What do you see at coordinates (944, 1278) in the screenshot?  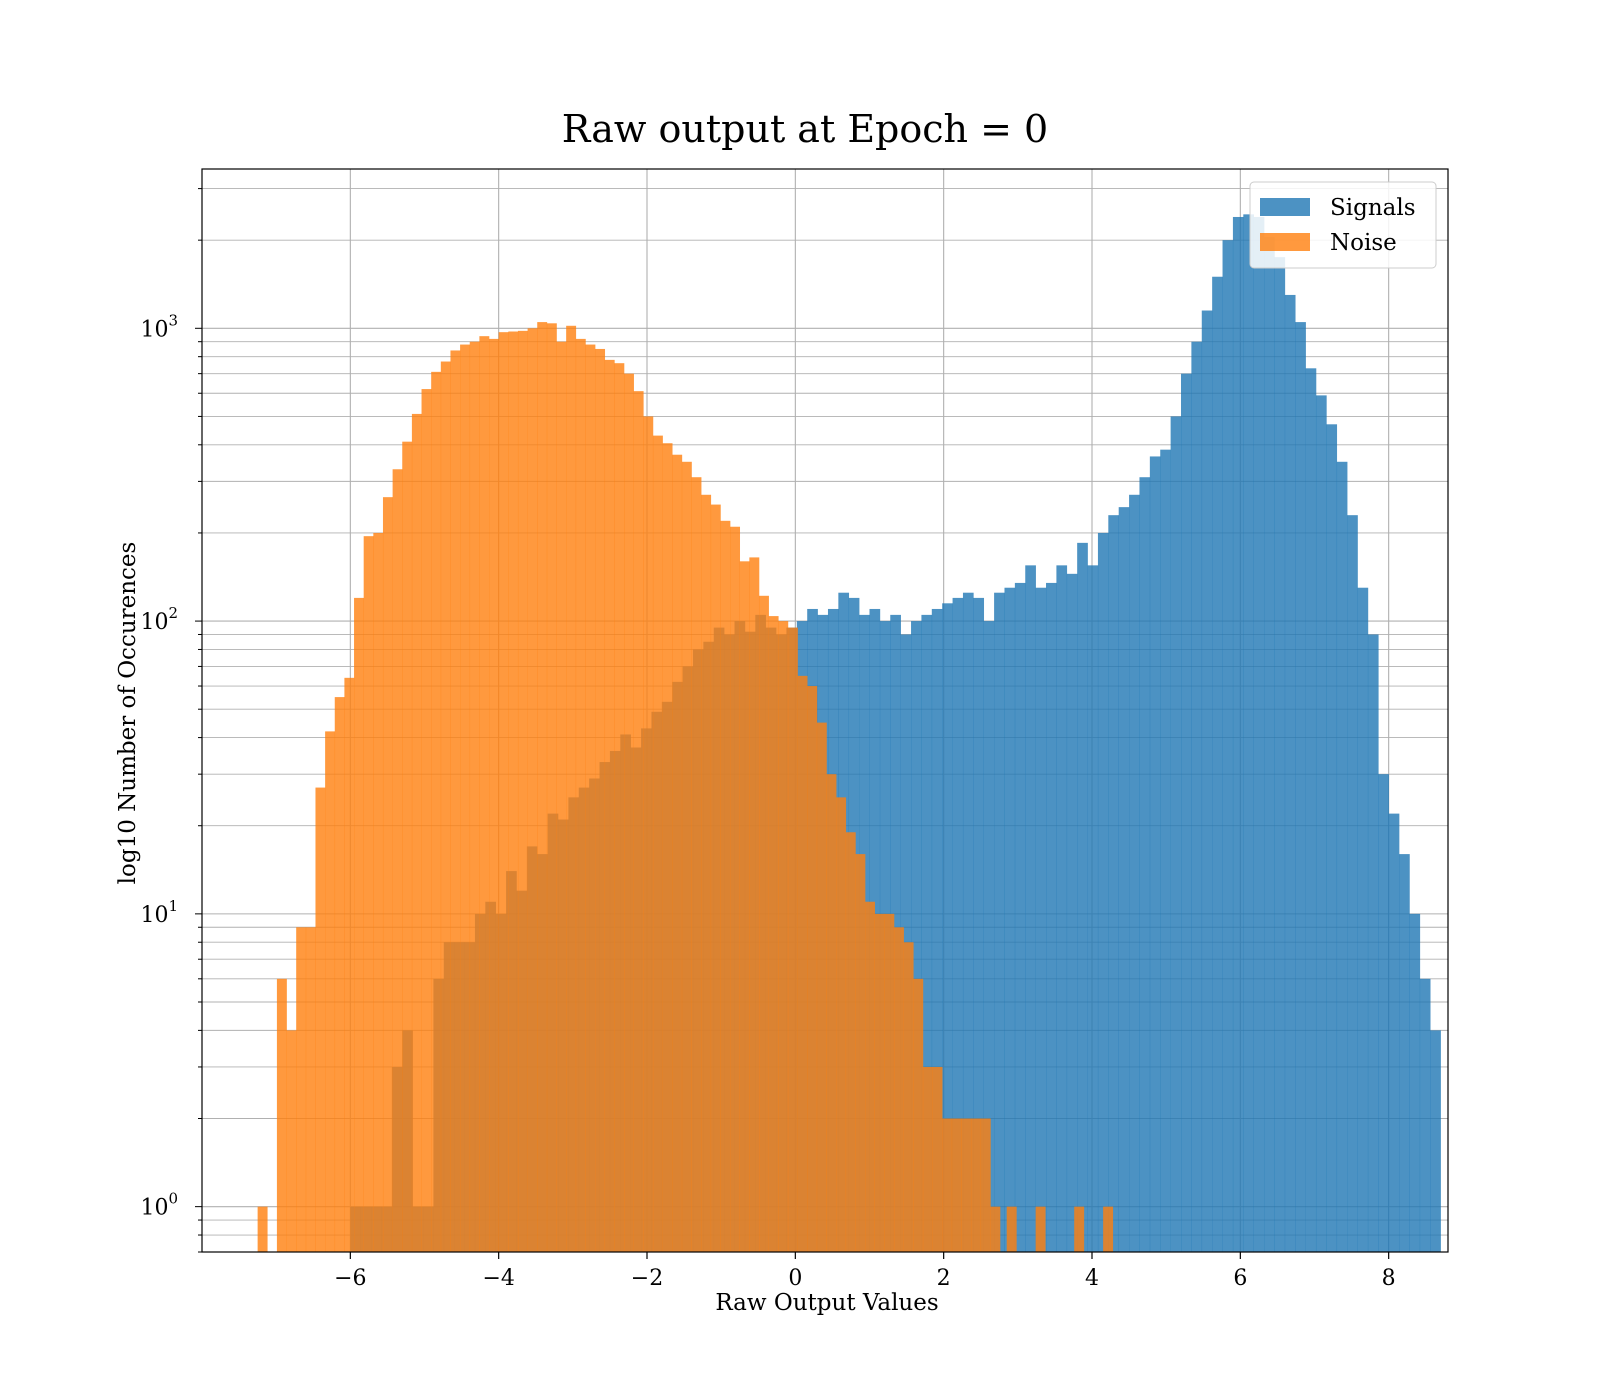 I see `x-tick-label: 2` at bounding box center [944, 1278].